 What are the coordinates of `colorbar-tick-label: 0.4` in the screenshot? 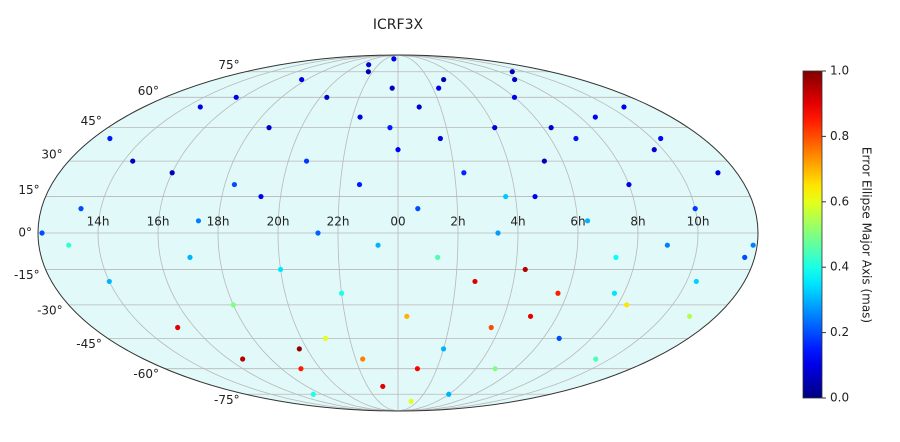 It's located at (839, 267).